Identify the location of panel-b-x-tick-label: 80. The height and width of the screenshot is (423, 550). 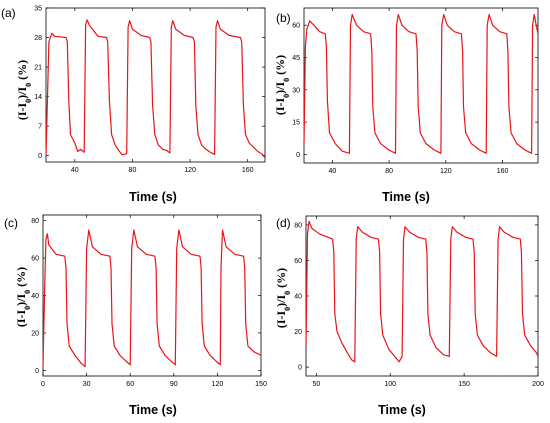
(389, 171).